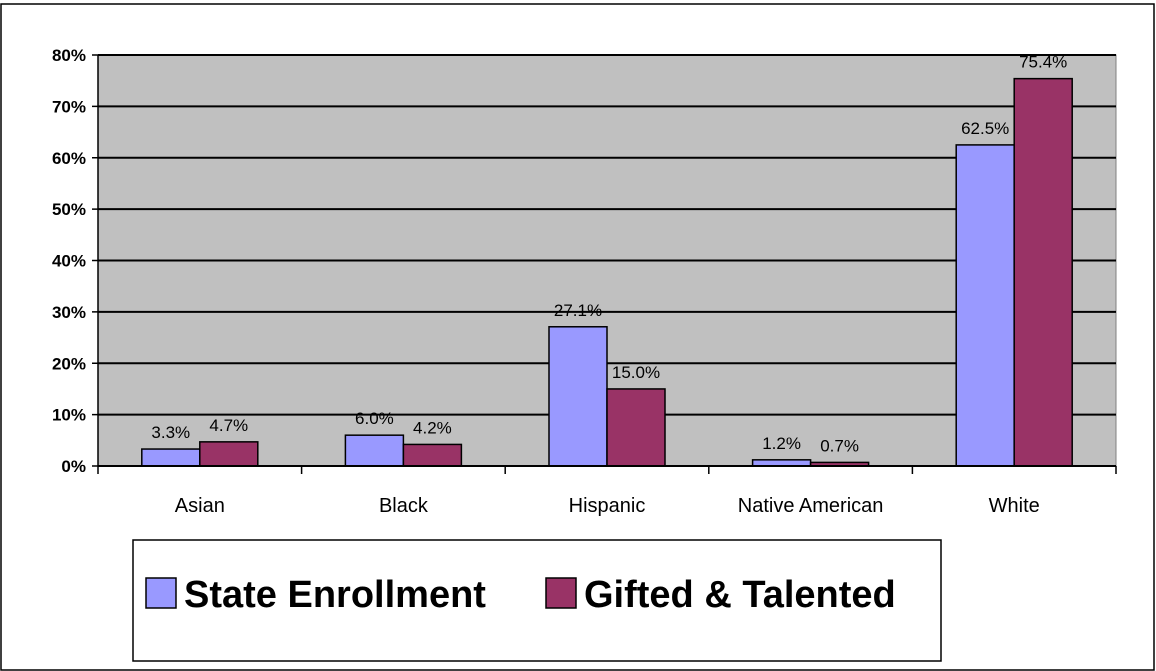  Describe the element at coordinates (636, 427) in the screenshot. I see `bar-gifted-talented-hispanic` at that location.